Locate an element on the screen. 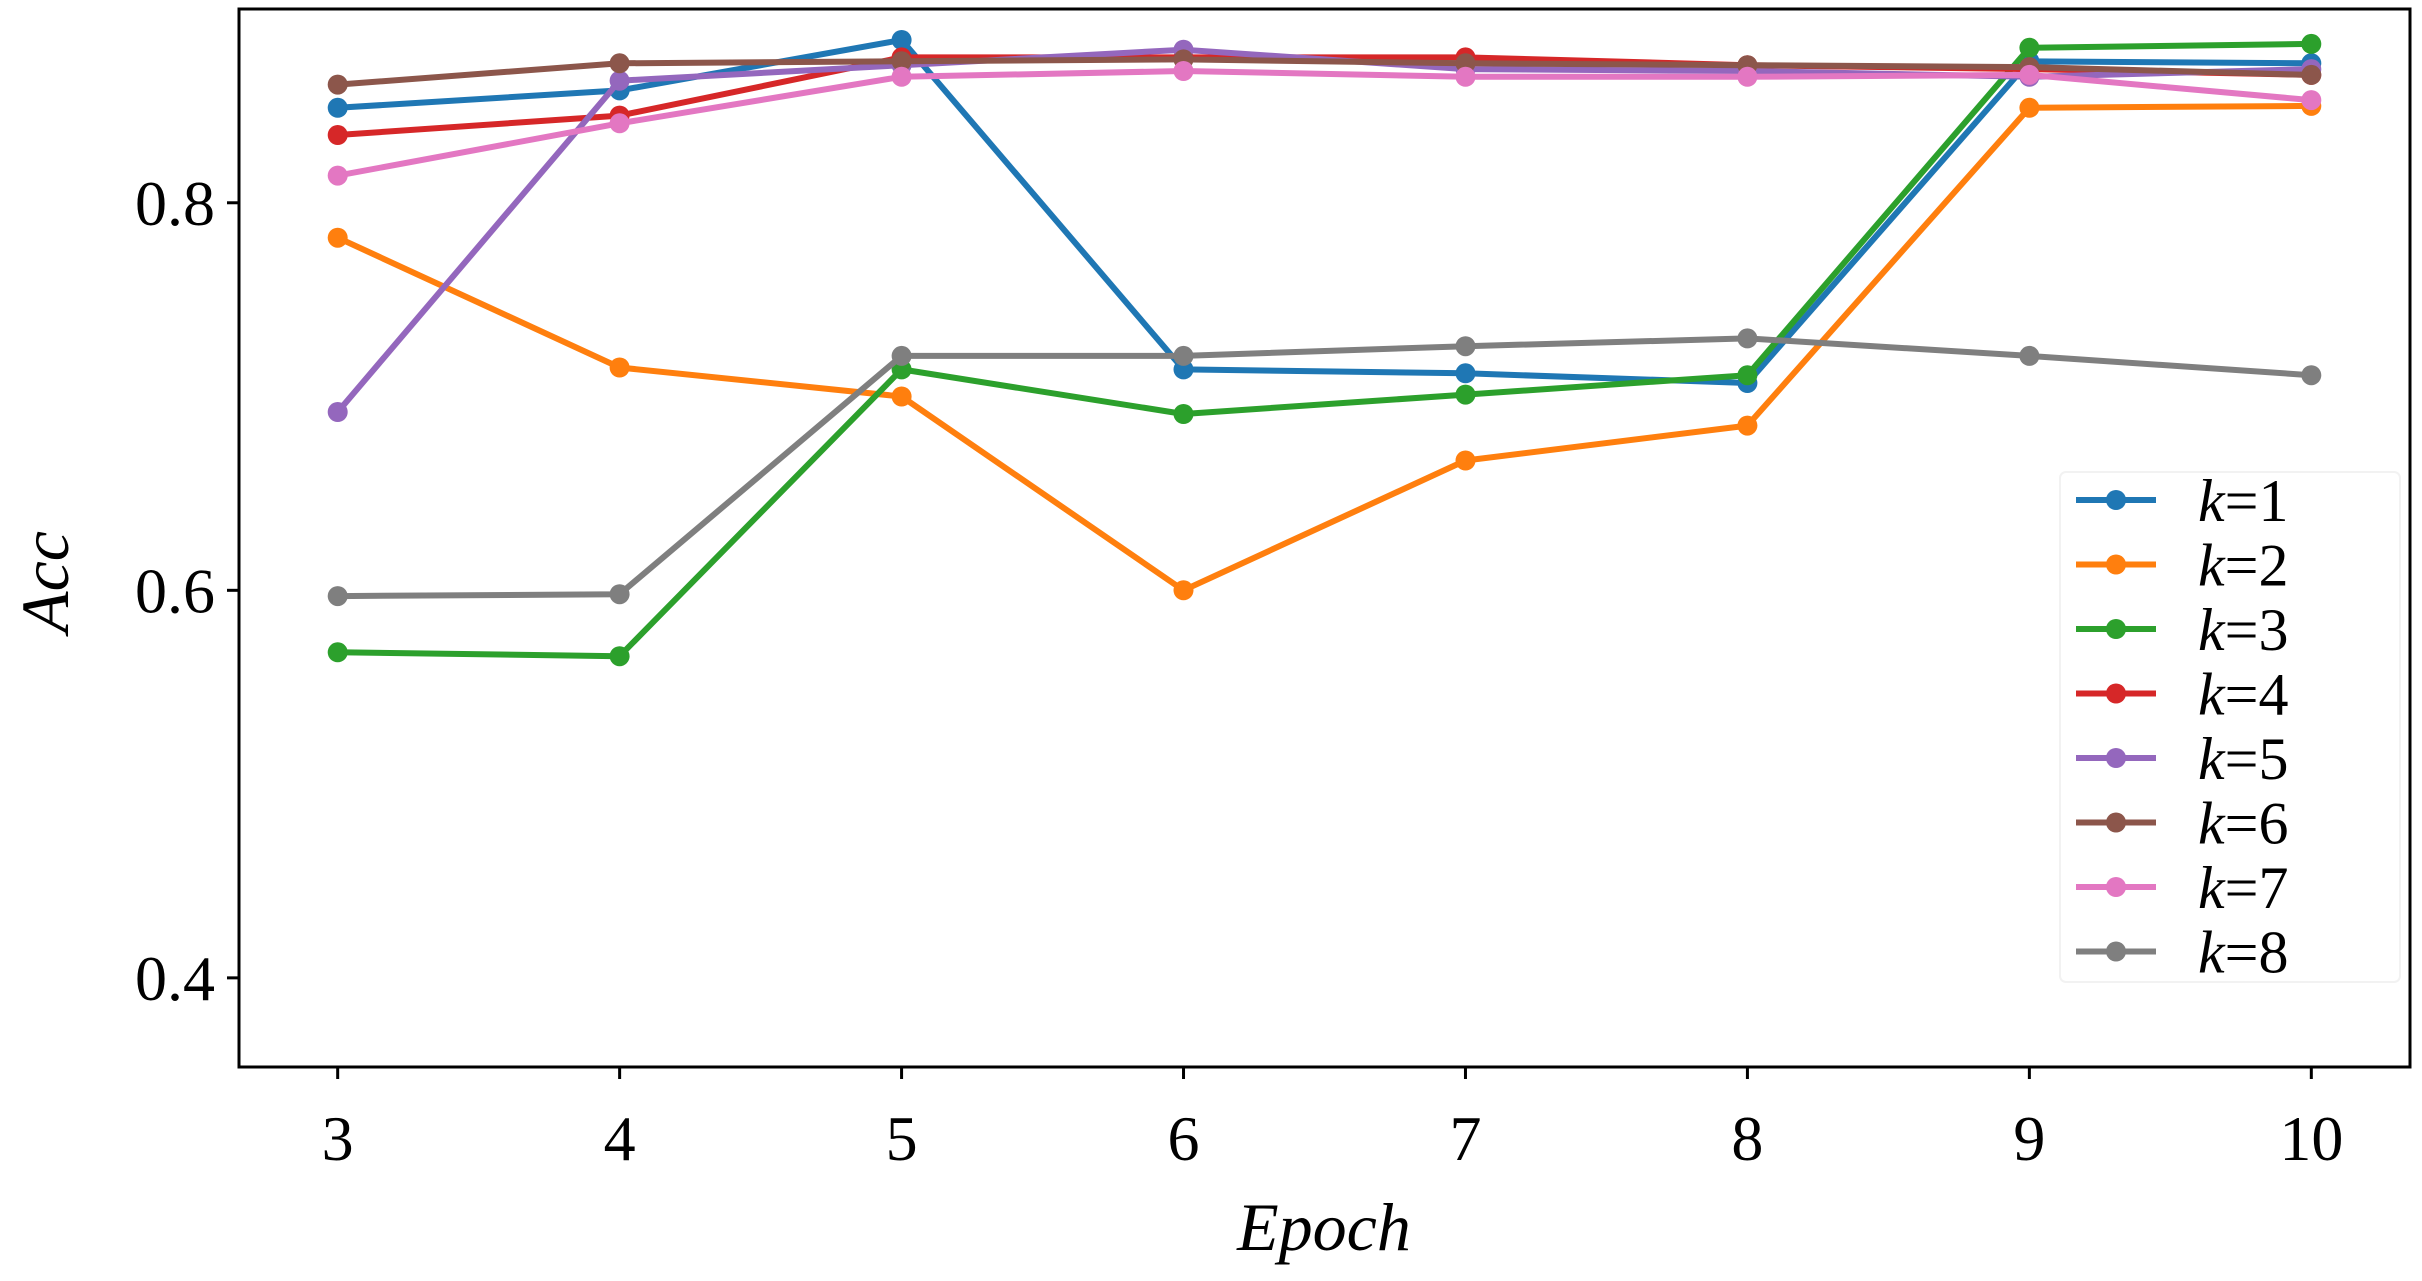 The height and width of the screenshot is (1281, 2422). legend-label: k=3 is located at coordinates (2243, 630).